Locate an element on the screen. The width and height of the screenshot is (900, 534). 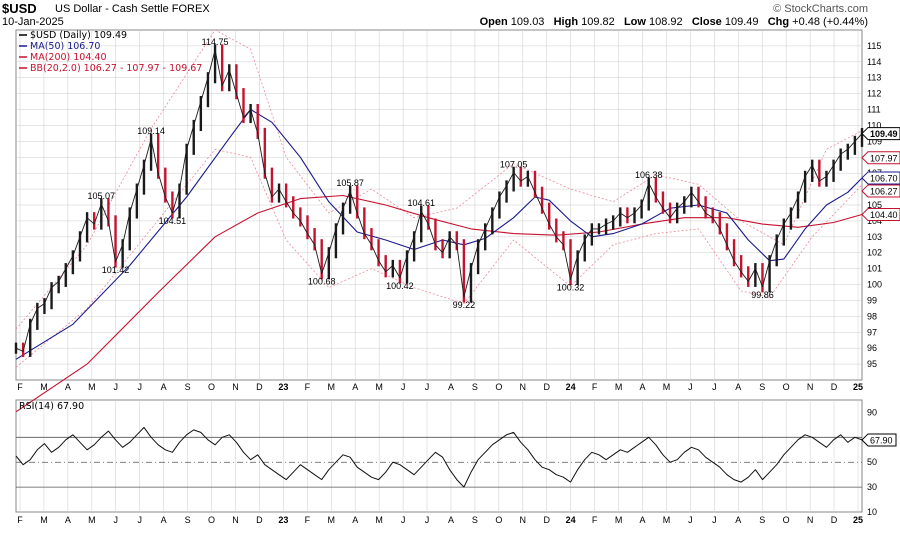
rsi-x-tick-label: 23 is located at coordinates (283, 520).